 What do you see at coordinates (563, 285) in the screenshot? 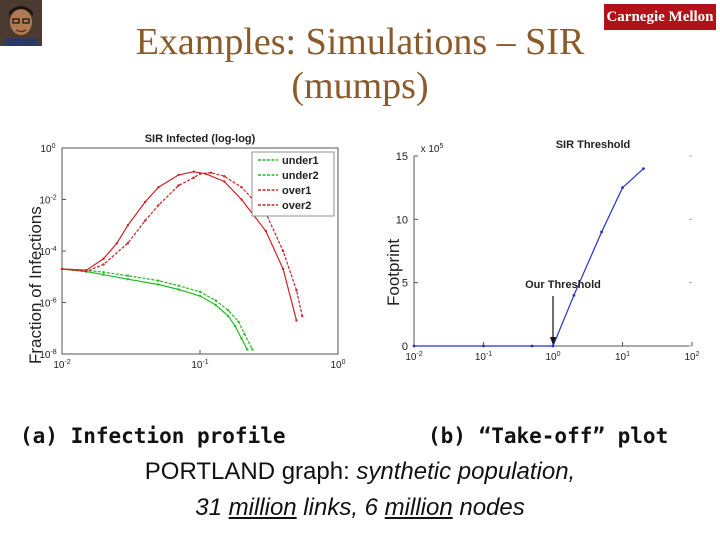
I see `annotation-label: Our Threshold` at bounding box center [563, 285].